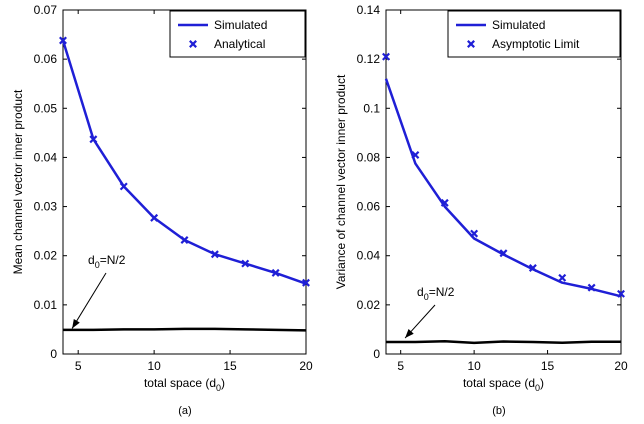 This screenshot has height=424, width=644. Describe the element at coordinates (371, 108) in the screenshot. I see `y-tick-label: 0.1` at that location.